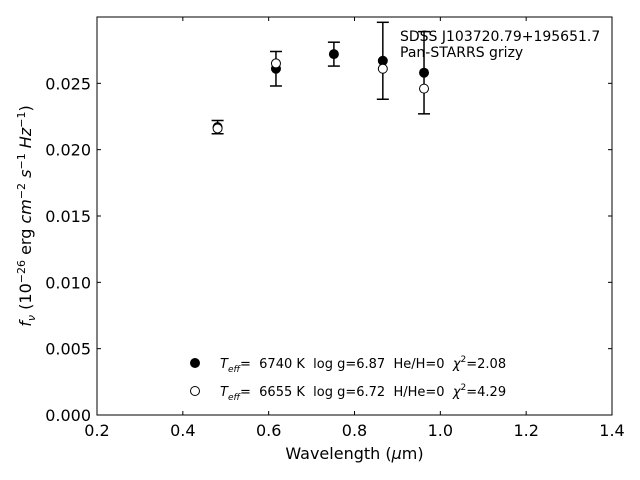  I want to click on y-tick-label: 0.010, so click(68, 282).